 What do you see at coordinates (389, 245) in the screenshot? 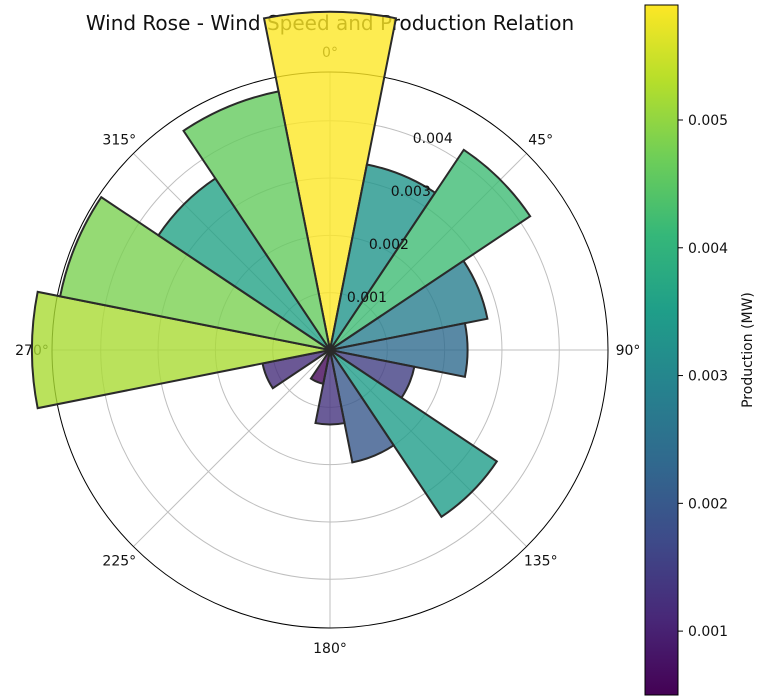
I see `radial-tick-label: 0.002` at bounding box center [389, 245].